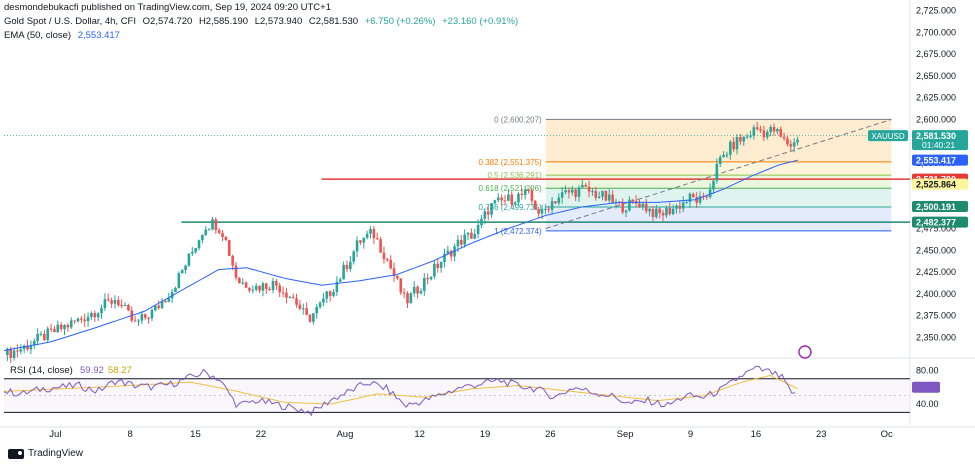 This screenshot has height=465, width=975. Describe the element at coordinates (927, 370) in the screenshot. I see `rsi-tick-label: 80.00` at that location.